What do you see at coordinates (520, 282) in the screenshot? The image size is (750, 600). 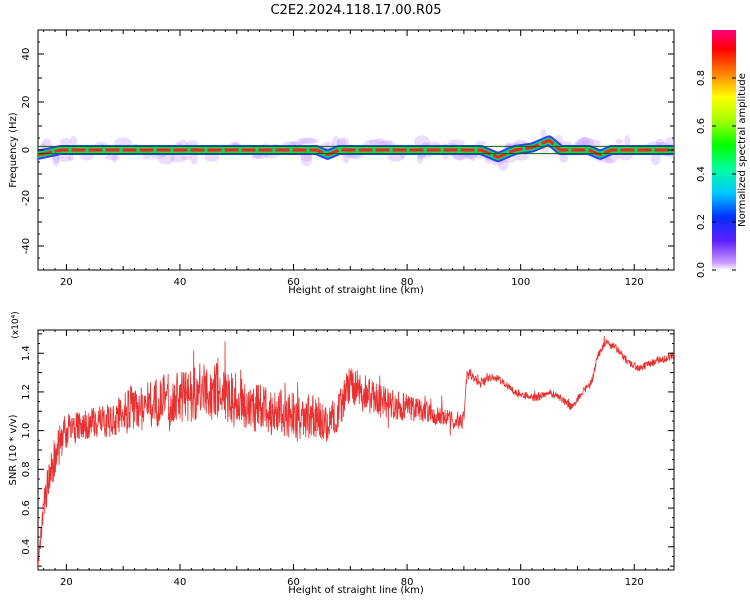 I see `spectrogram-x-tick-label: 100` at bounding box center [520, 282].